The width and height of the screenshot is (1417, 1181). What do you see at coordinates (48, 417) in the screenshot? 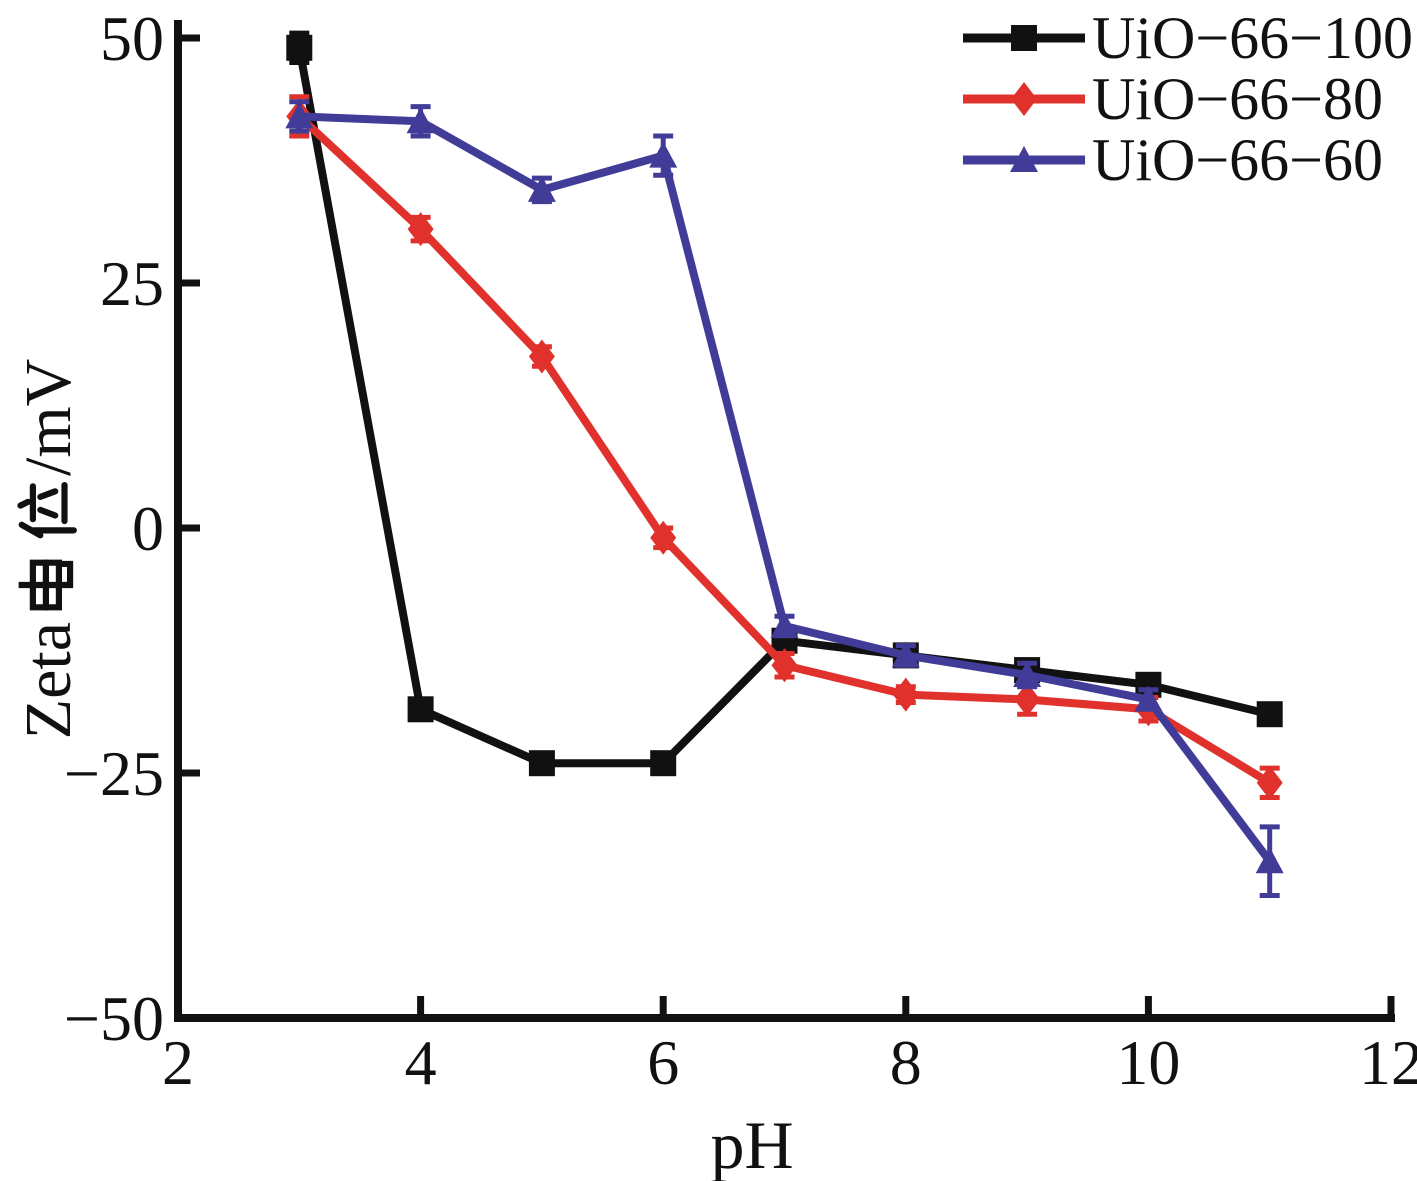
I see `y-axis-label-suffix: /mV` at bounding box center [48, 417].